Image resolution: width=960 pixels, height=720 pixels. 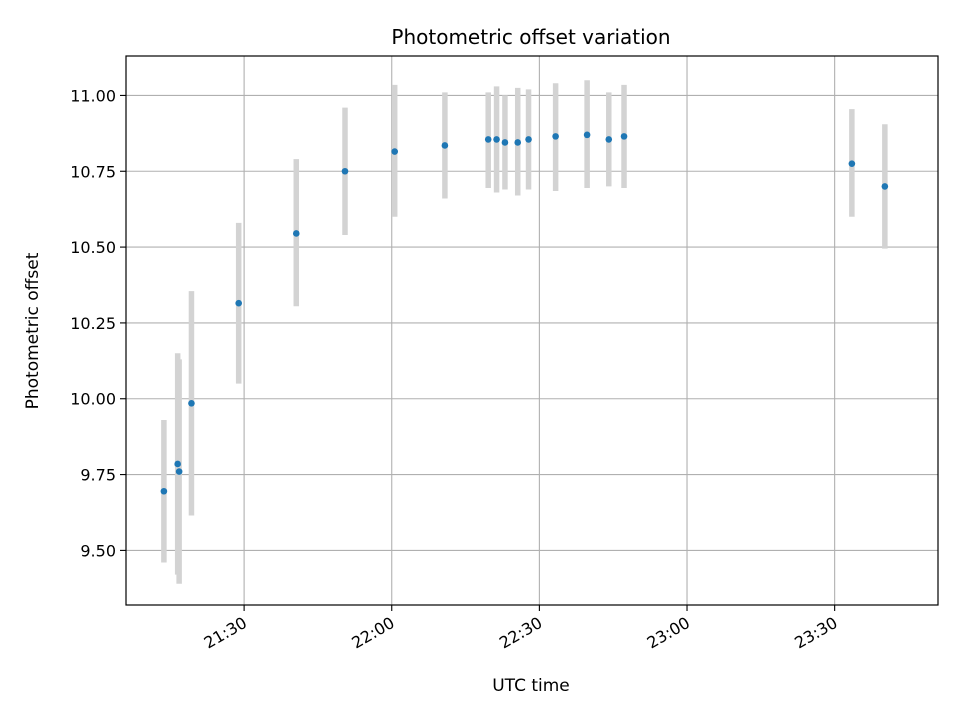 I want to click on y-tick-label: 10.25, so click(x=93, y=323).